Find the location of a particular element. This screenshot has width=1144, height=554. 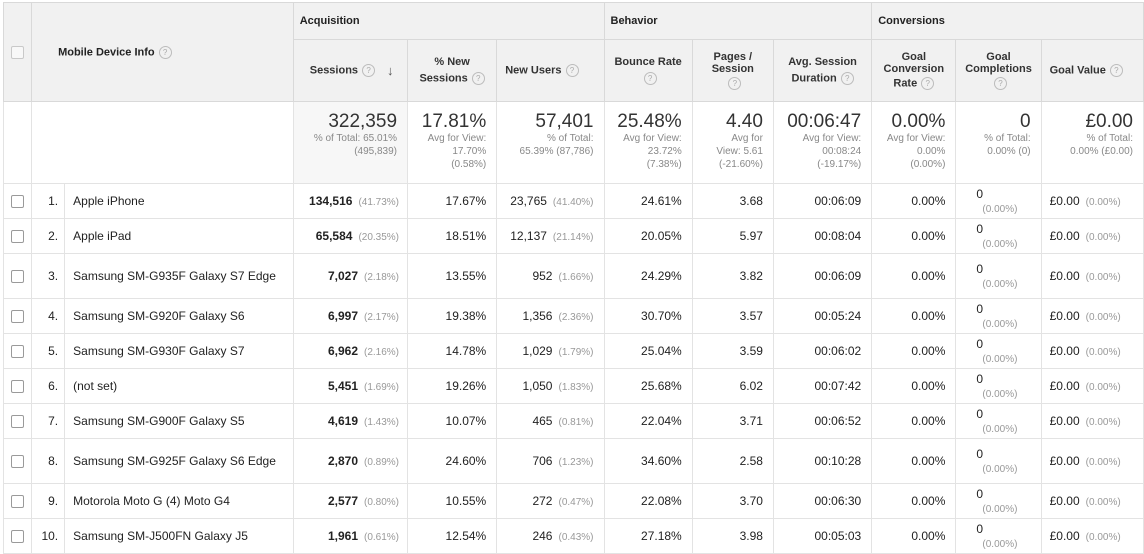

col-goal-comp-label-1: Goal is located at coordinates (998, 57).